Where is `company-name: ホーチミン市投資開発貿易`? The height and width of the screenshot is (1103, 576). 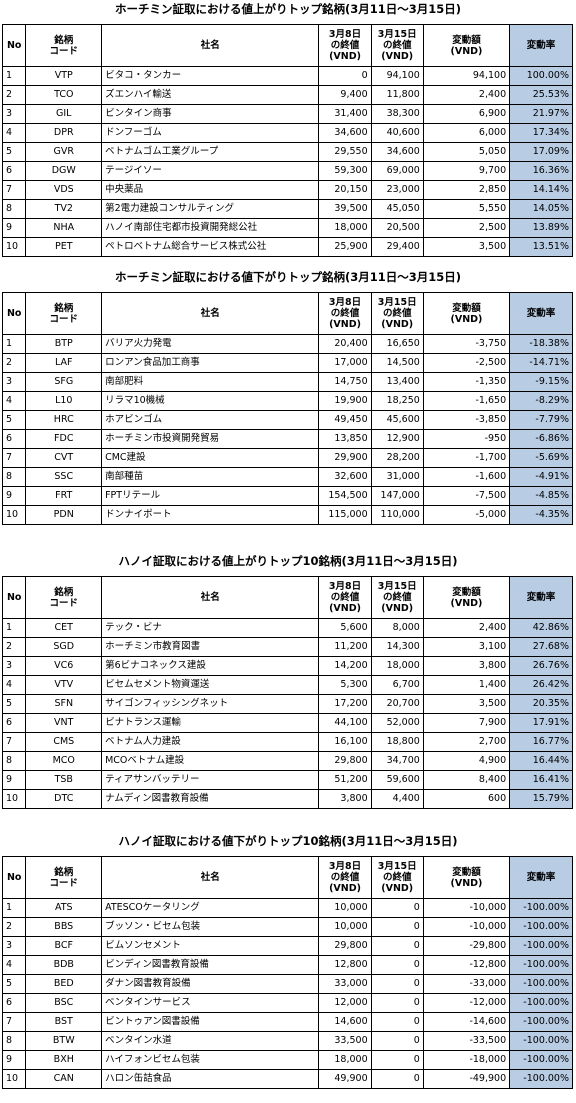
company-name: ホーチミン市投資開発貿易 is located at coordinates (210, 439).